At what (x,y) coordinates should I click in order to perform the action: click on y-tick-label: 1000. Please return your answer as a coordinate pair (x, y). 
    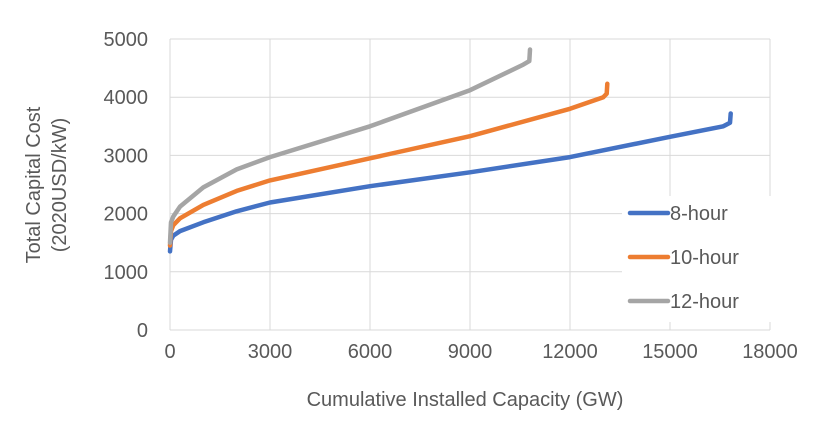
    Looking at the image, I should click on (126, 273).